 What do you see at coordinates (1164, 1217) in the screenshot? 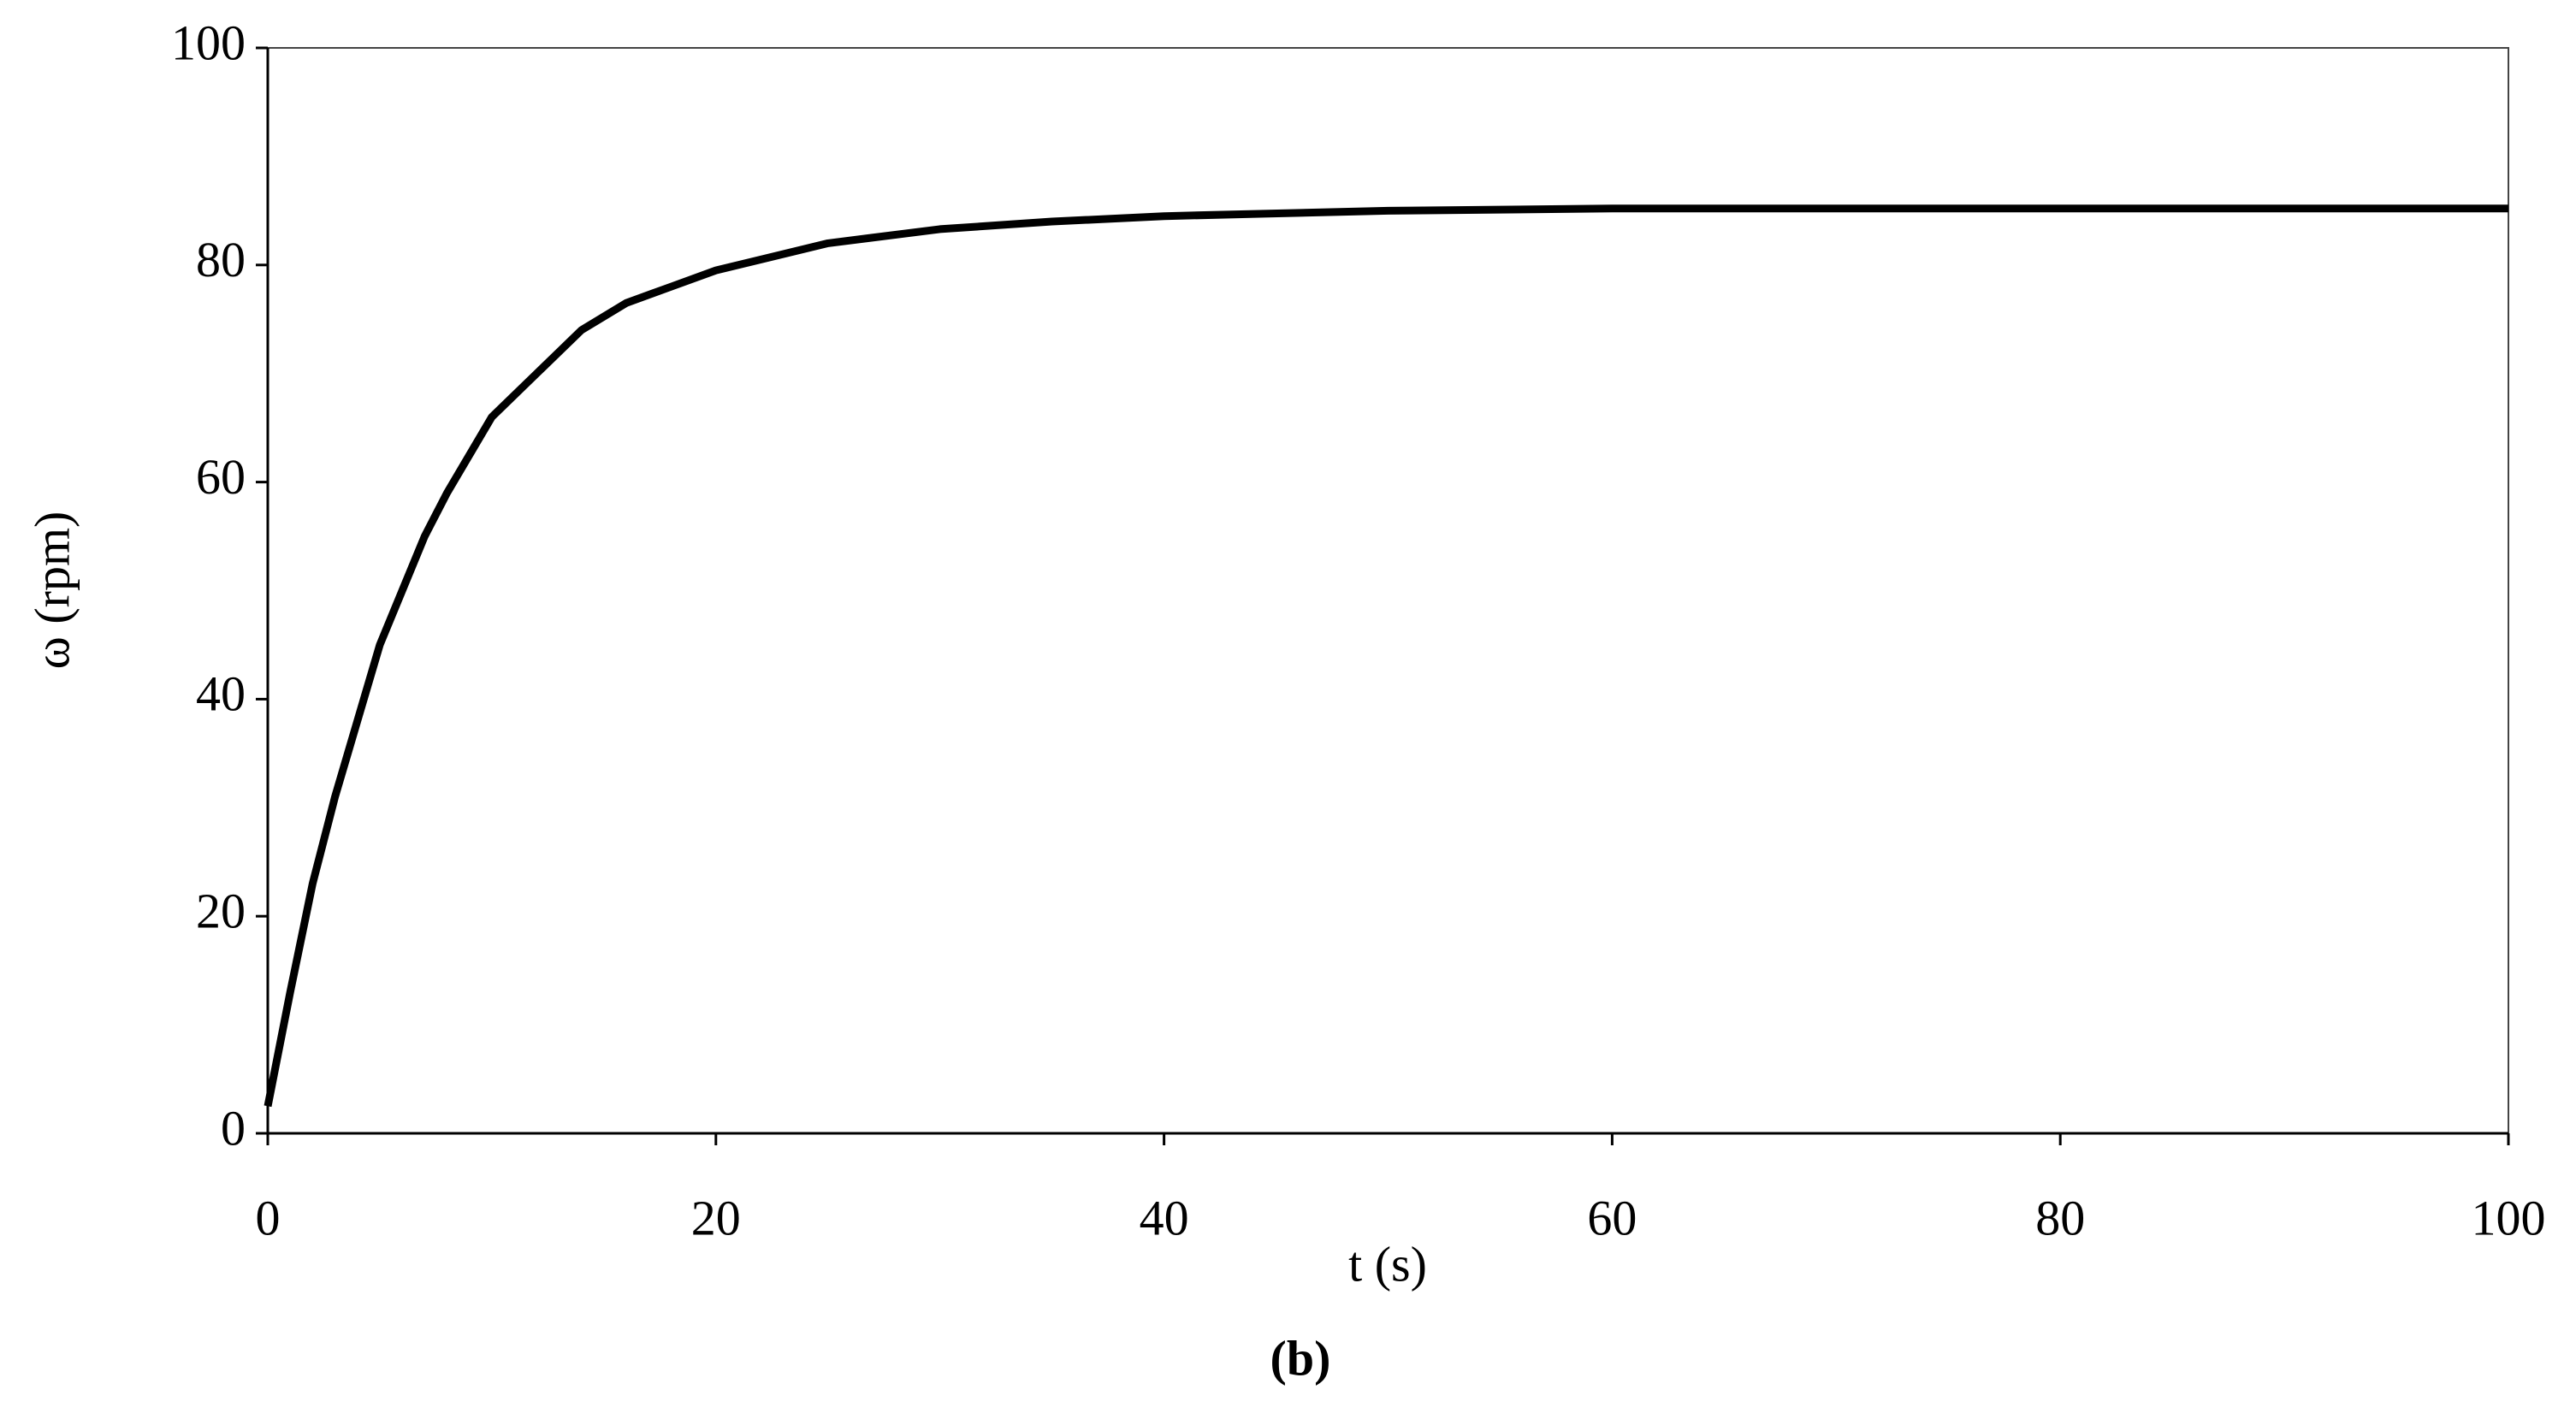
I see `x-tick-label: 40` at bounding box center [1164, 1217].